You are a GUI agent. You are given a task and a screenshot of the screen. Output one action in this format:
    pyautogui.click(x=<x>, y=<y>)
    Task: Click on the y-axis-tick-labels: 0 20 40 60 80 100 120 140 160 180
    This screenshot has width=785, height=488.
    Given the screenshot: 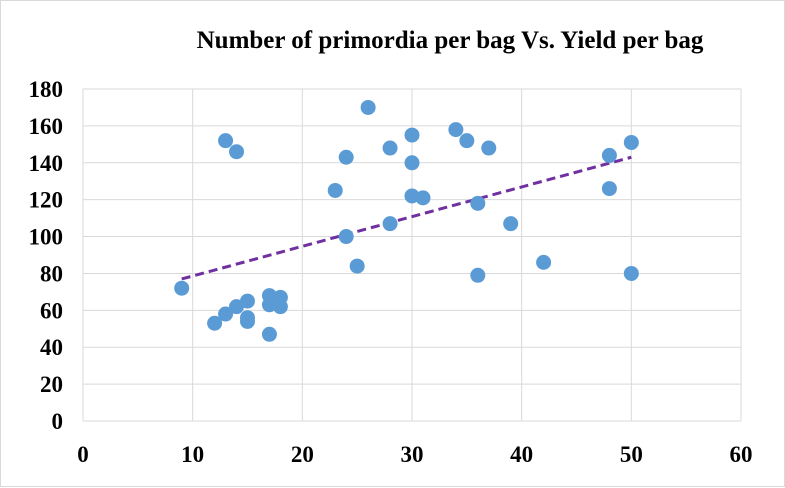 What is the action you would take?
    pyautogui.click(x=46, y=255)
    